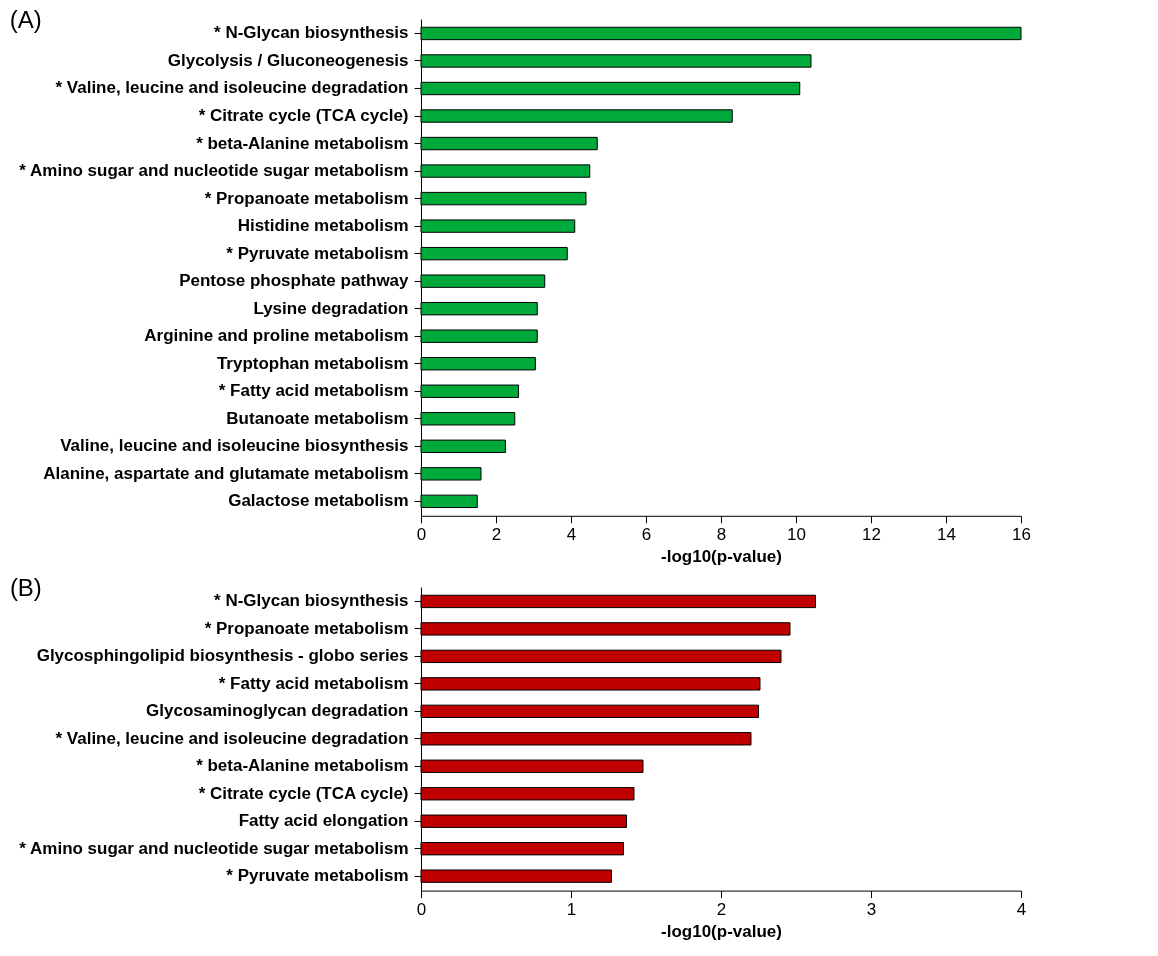 This screenshot has width=1158, height=956. Describe the element at coordinates (571, 909) in the screenshot. I see `x-tick-label: 1` at that location.